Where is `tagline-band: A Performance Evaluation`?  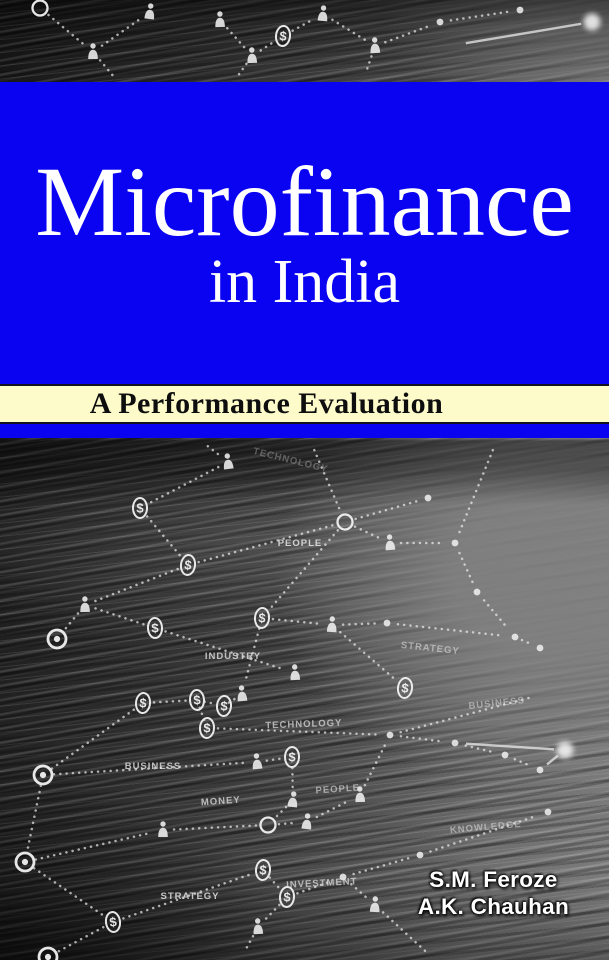 tagline-band: A Performance Evaluation is located at coordinates (304, 404).